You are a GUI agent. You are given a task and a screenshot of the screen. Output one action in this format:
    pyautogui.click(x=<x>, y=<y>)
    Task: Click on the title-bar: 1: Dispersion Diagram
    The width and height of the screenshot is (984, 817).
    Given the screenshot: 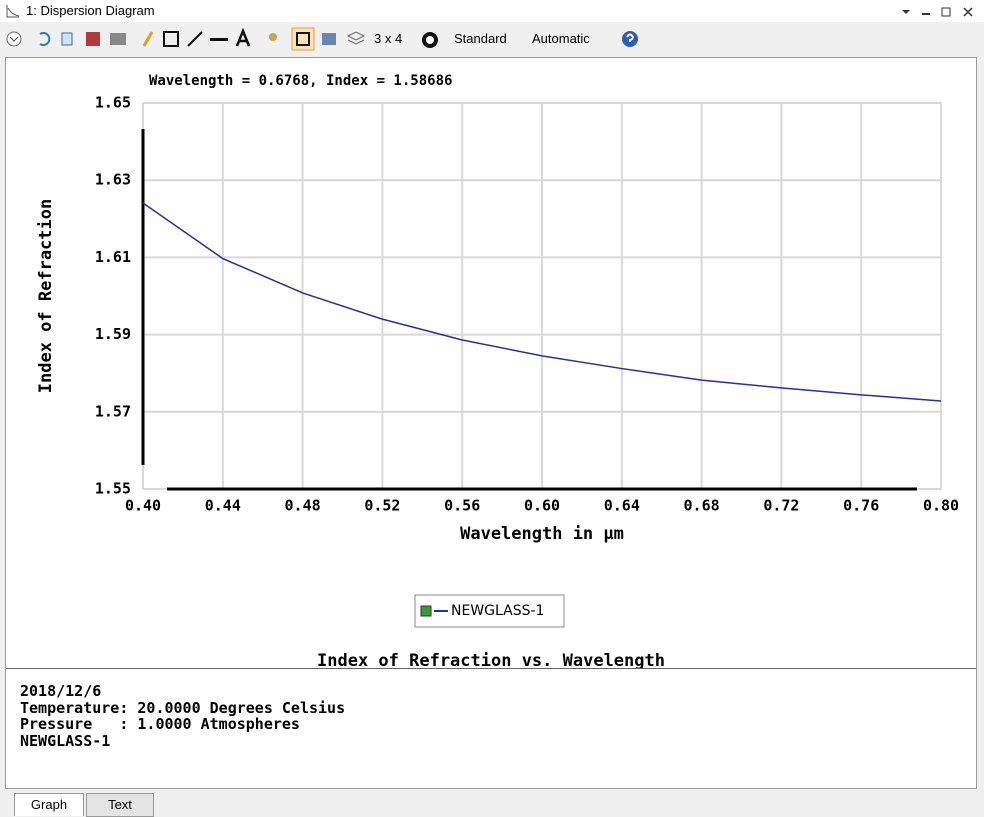 What is the action you would take?
    pyautogui.click(x=492, y=11)
    